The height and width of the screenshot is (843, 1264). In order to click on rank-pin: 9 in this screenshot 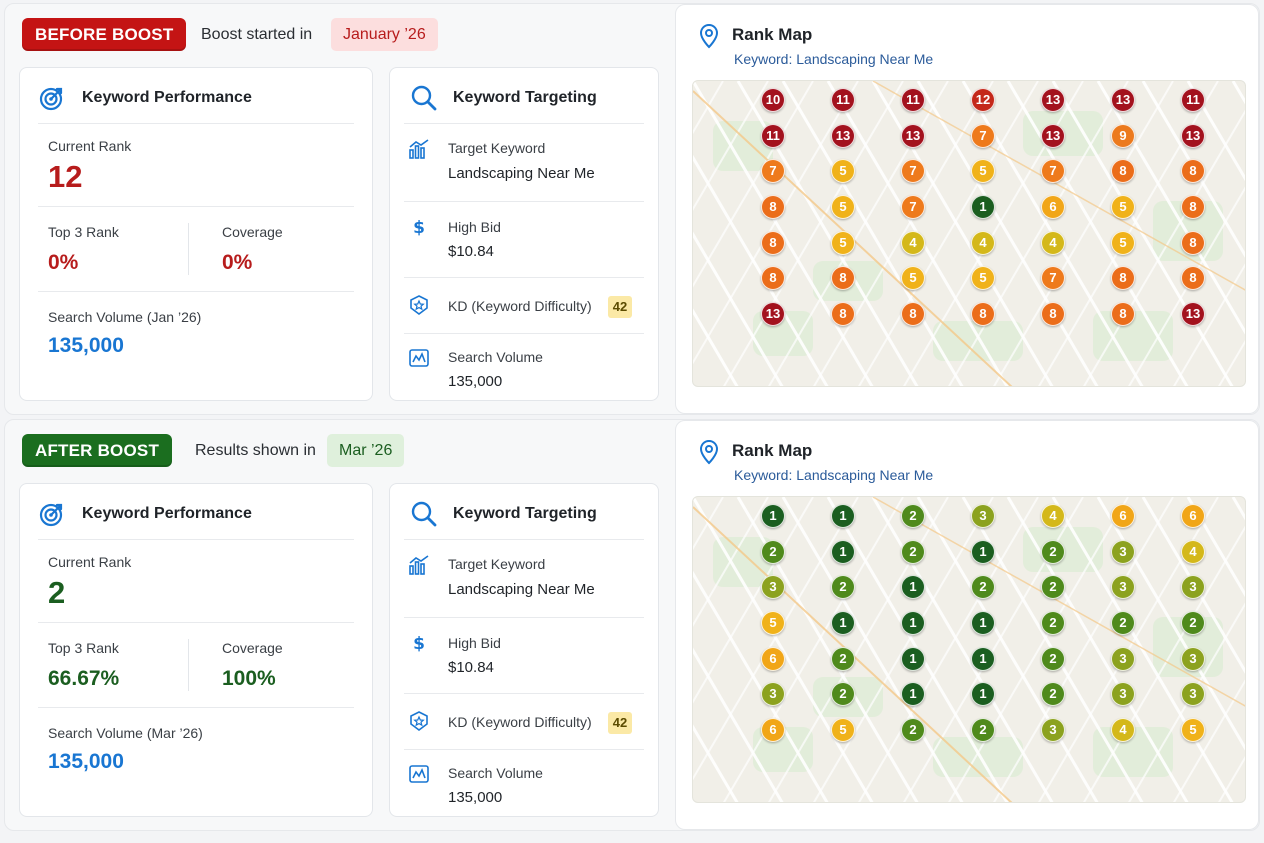, I will do `click(1123, 135)`.